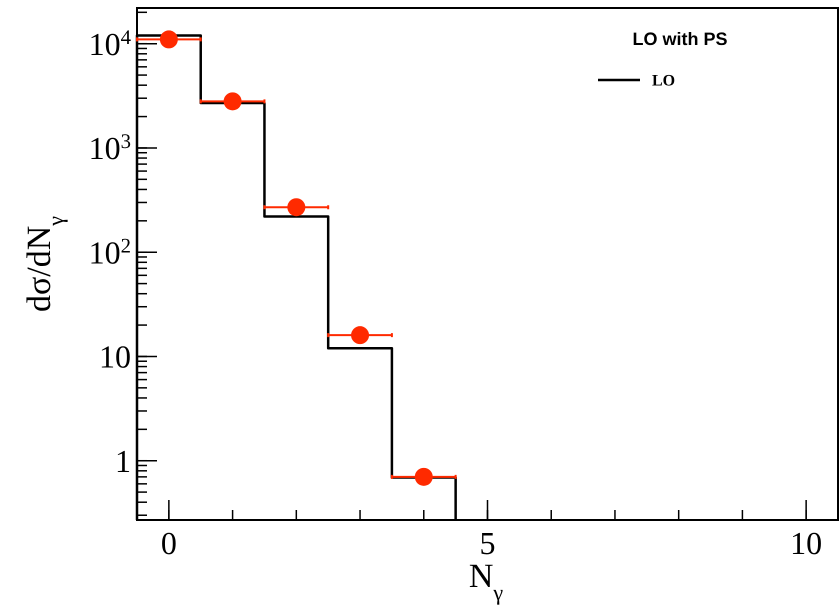  Describe the element at coordinates (109, 148) in the screenshot. I see `y-tick-label: 10$^{3}$` at that location.